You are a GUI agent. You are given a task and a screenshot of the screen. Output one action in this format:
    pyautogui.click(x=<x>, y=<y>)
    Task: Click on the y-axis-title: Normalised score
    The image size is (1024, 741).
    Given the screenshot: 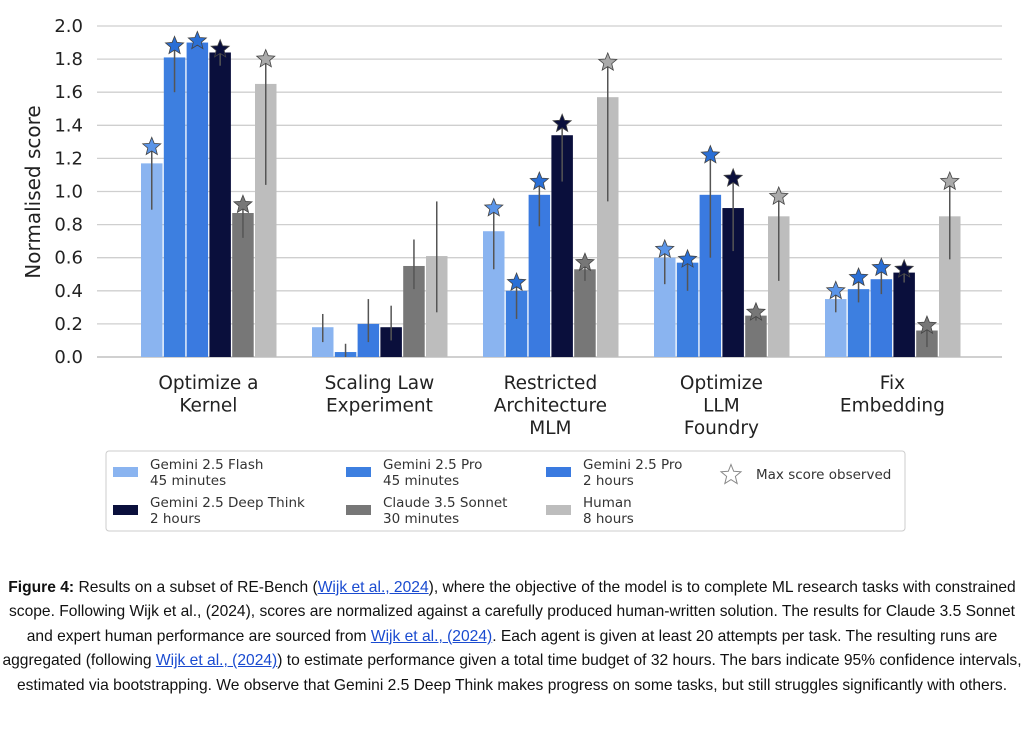 What is the action you would take?
    pyautogui.click(x=33, y=191)
    